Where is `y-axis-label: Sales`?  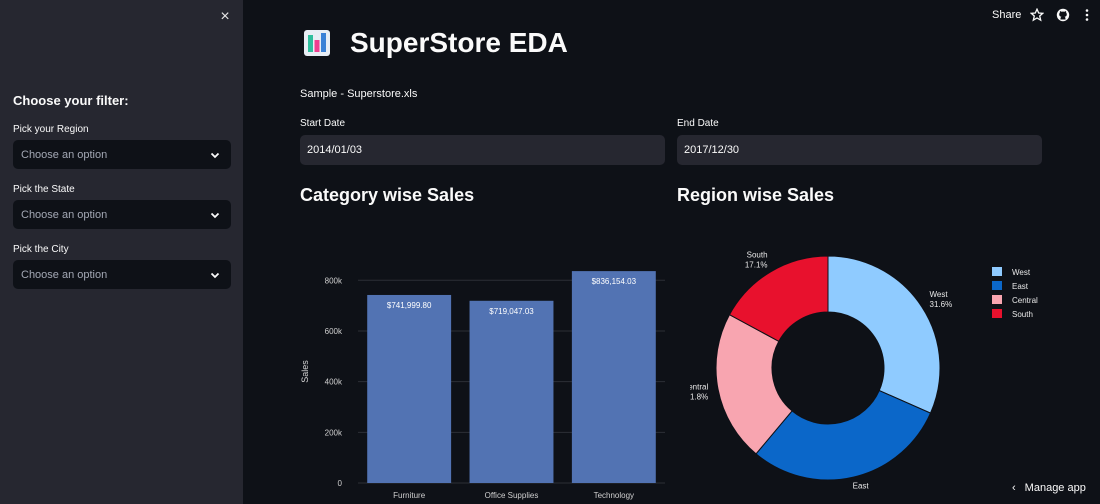 y-axis-label: Sales is located at coordinates (305, 371).